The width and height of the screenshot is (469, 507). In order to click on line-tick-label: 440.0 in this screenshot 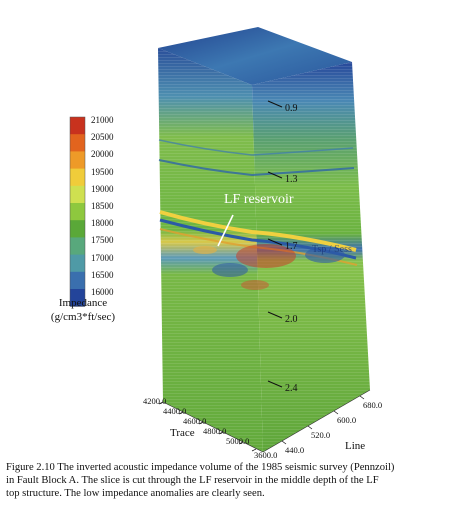, I will do `click(294, 450)`.